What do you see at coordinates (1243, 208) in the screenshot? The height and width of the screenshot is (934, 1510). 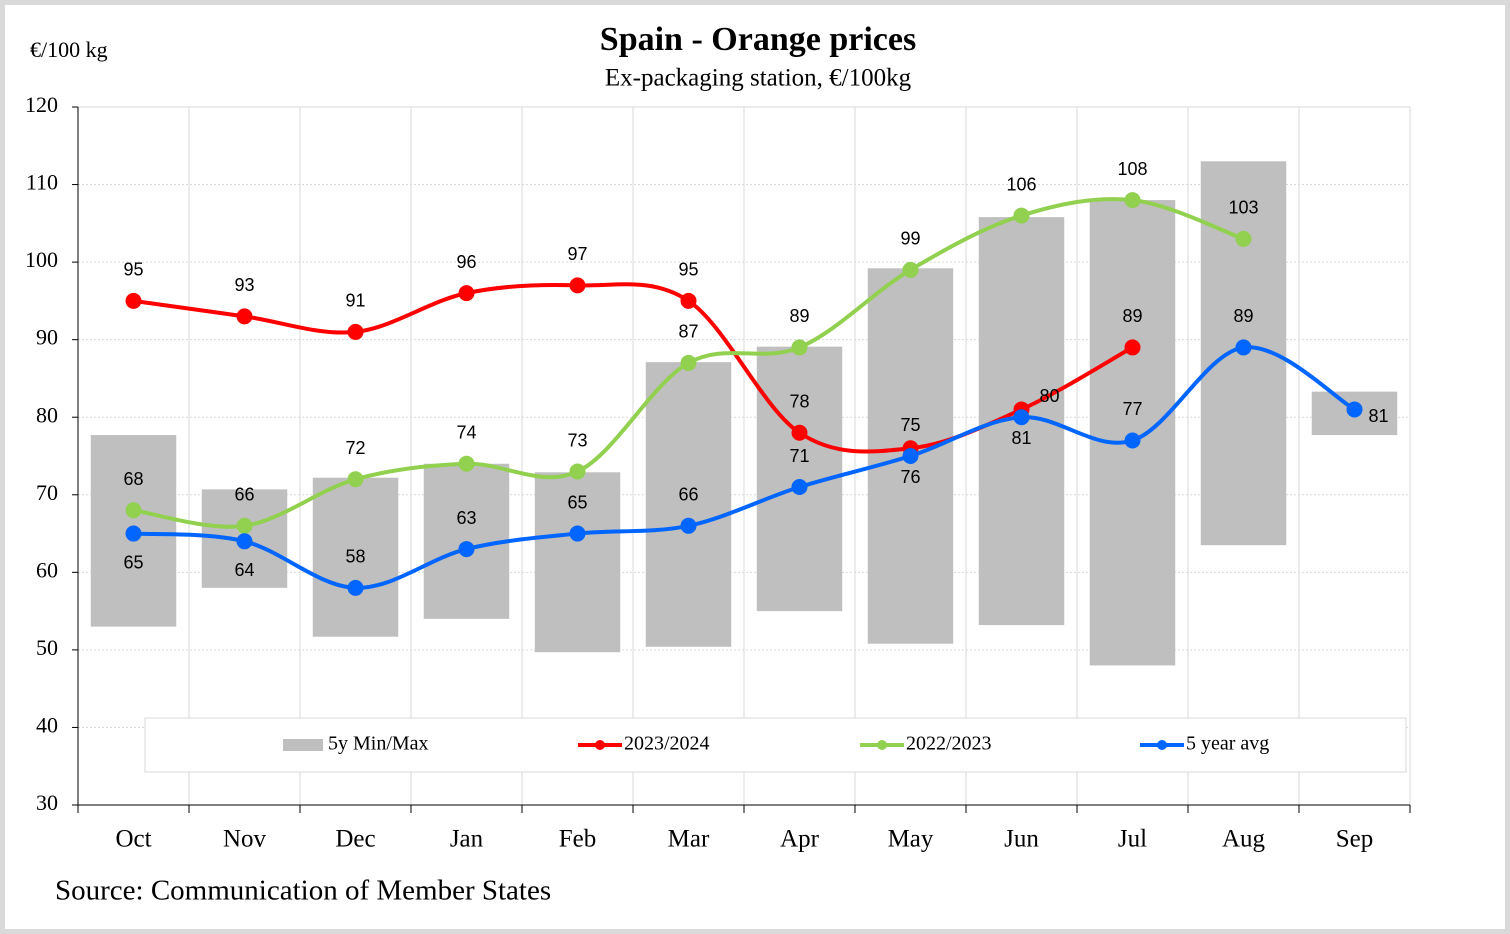 I see `data-label: 103` at bounding box center [1243, 208].